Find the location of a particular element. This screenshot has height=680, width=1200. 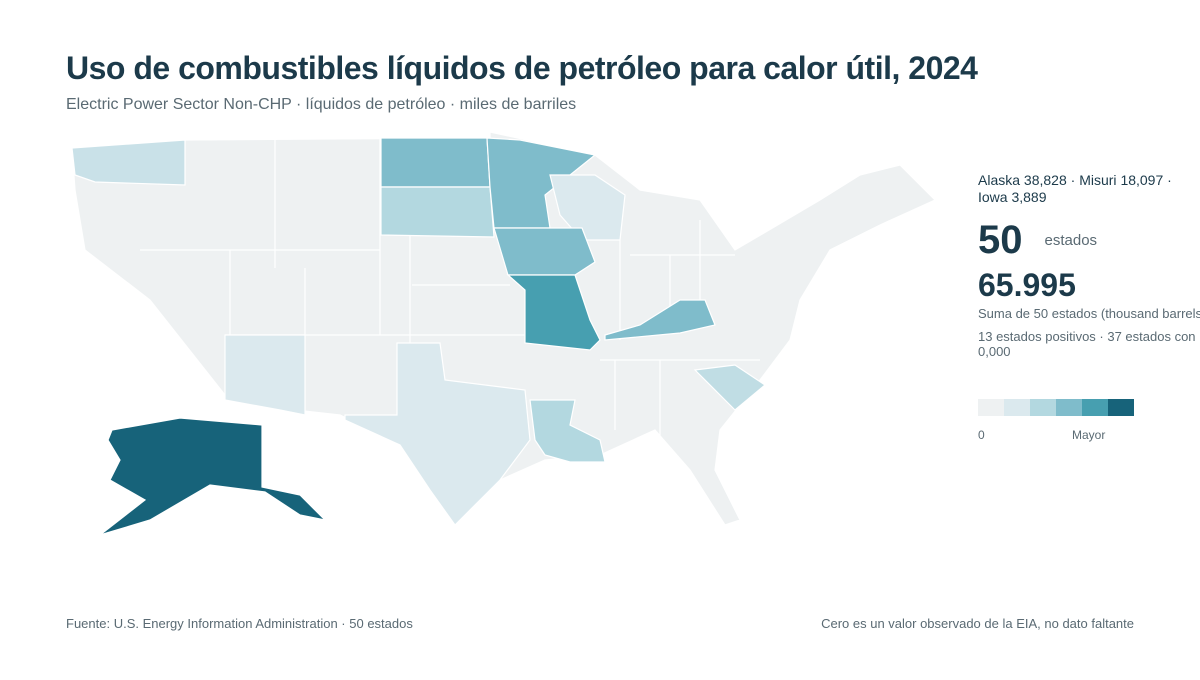

state-value: 18,097 is located at coordinates (1142, 180).